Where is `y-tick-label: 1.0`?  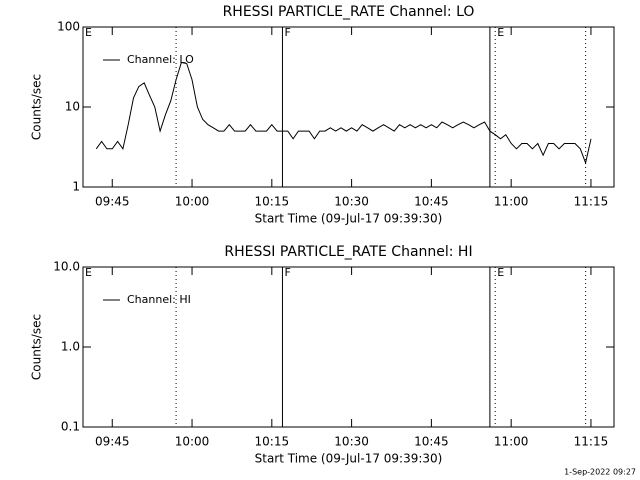
y-tick-label: 1.0 is located at coordinates (70, 347).